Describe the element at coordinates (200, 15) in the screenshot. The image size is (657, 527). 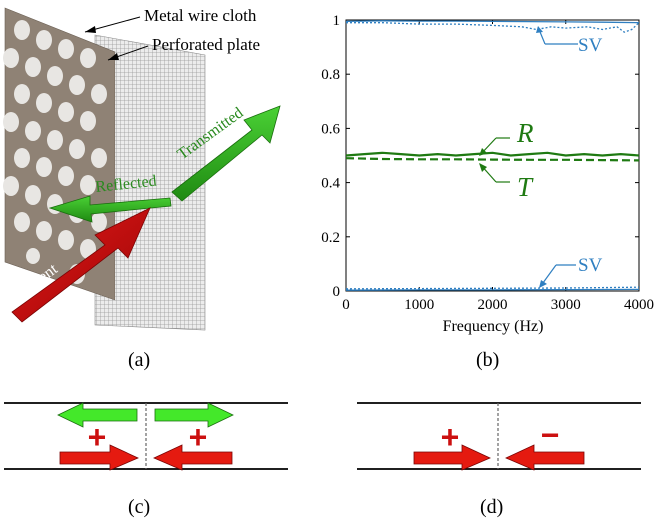
I see `callout-wire-cloth: Metal wire cloth` at that location.